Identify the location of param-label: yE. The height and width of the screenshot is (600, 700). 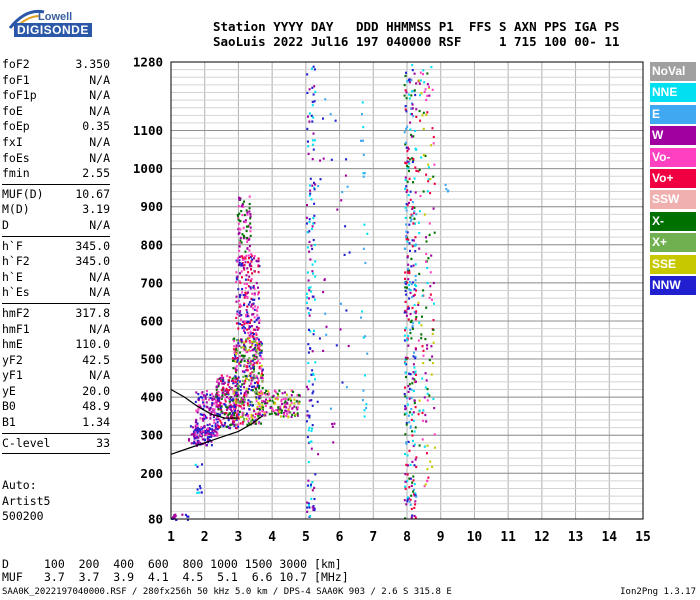
(9, 390).